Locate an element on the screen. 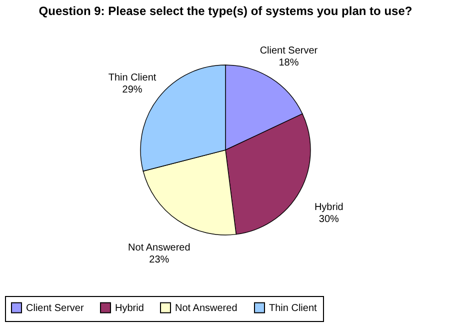  data-label: 29% is located at coordinates (132, 90).